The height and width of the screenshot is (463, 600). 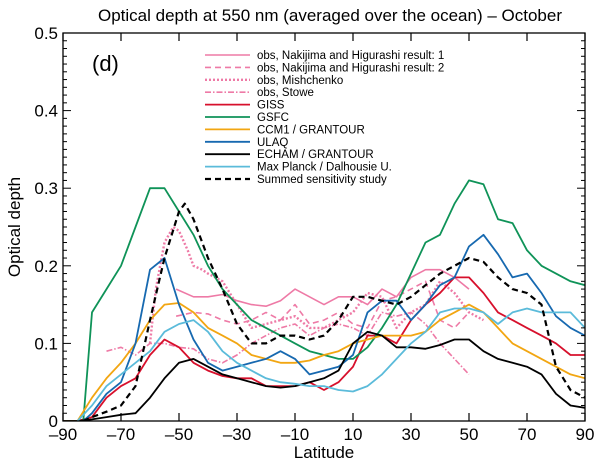 What do you see at coordinates (315, 155) in the screenshot?
I see `legend-label: ECHAM / GRANTOUR` at bounding box center [315, 155].